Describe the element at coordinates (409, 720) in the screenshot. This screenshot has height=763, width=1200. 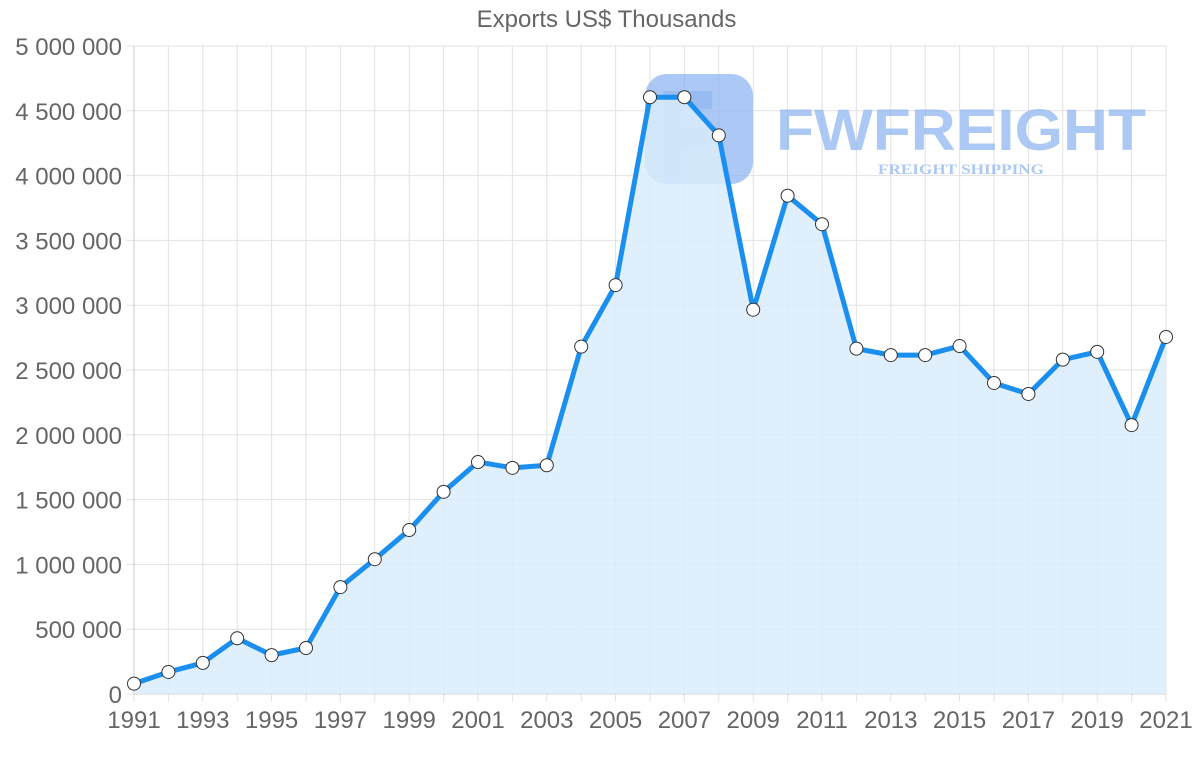
I see `x-tick-label: 1999` at that location.